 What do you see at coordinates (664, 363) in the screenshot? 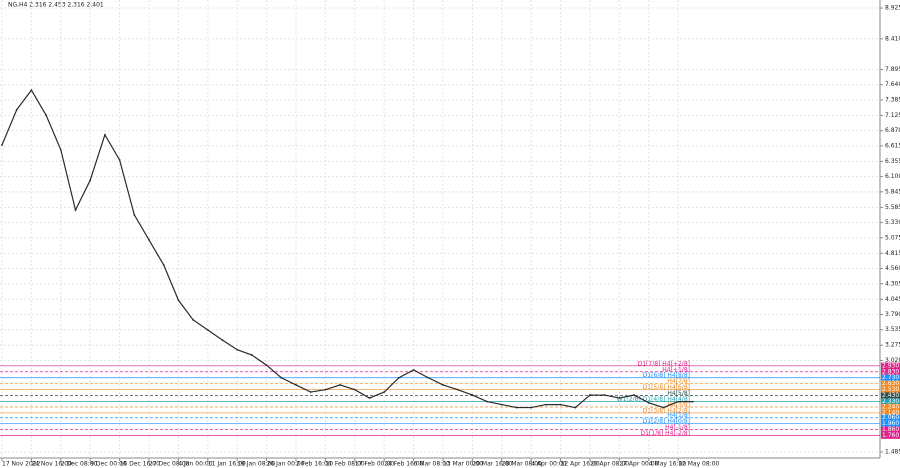
I see `level-name: D1[7/8] H4[+2/8]` at bounding box center [664, 363].